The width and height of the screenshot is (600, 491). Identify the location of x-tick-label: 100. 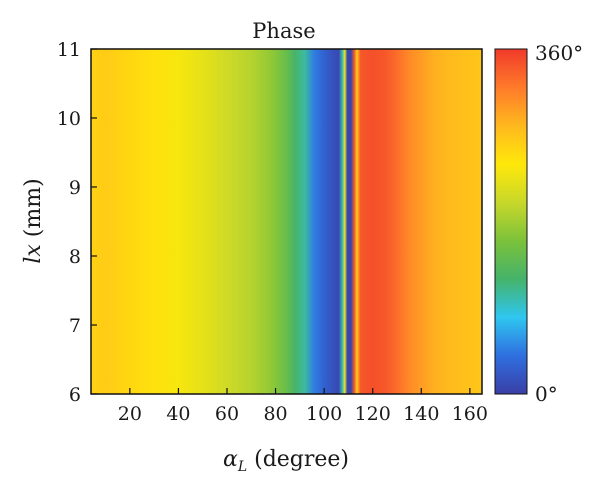
(324, 414).